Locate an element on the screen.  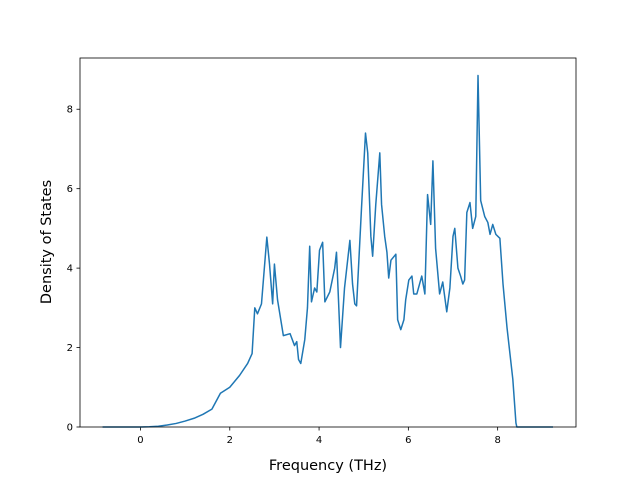
y-tick-label: 4 is located at coordinates (70, 269).